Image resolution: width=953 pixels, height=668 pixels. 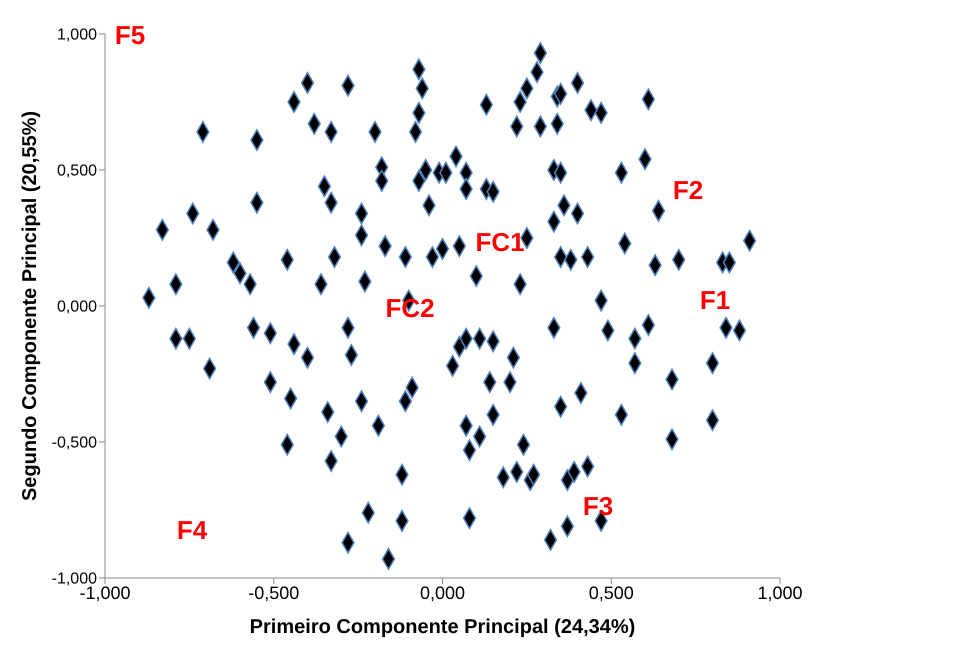 What do you see at coordinates (443, 627) in the screenshot?
I see `x-axis-title: Primeiro Componente Principal (24,34%)` at bounding box center [443, 627].